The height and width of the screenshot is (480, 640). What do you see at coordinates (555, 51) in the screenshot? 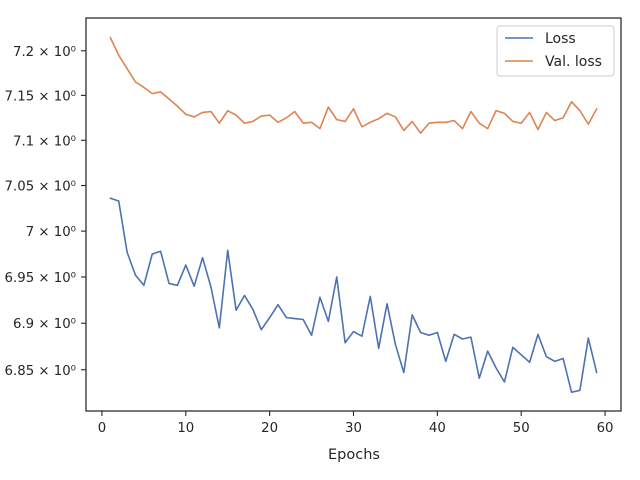
I see `legend: Loss Val. loss` at bounding box center [555, 51].